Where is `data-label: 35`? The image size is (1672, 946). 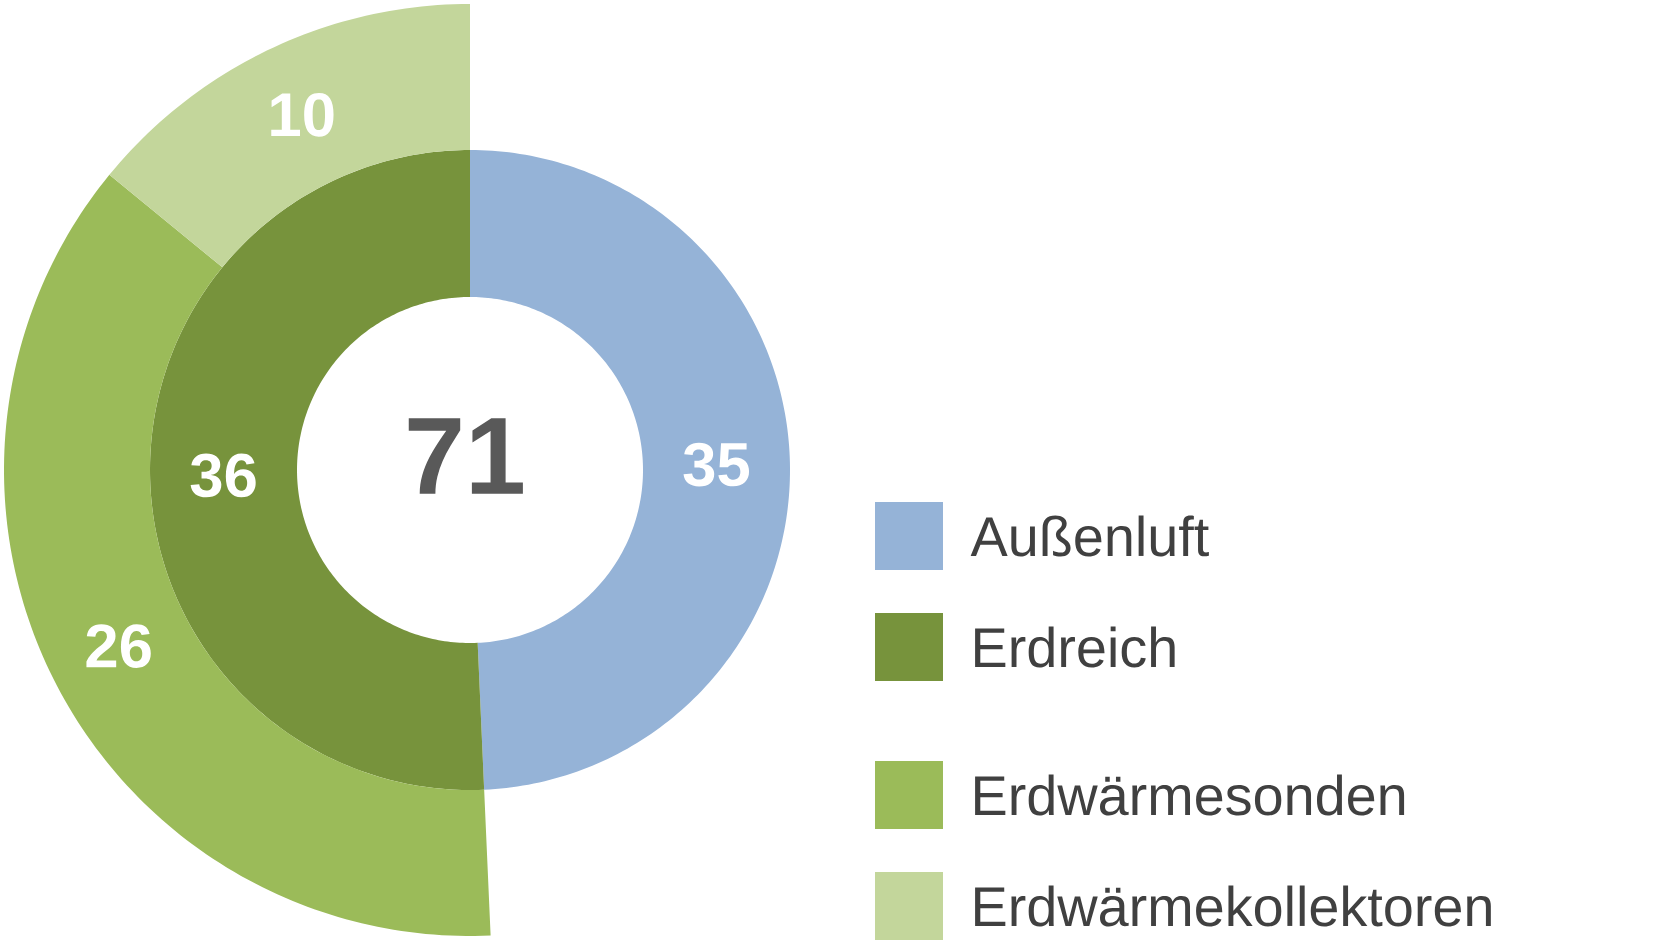 data-label: 35 is located at coordinates (716, 464).